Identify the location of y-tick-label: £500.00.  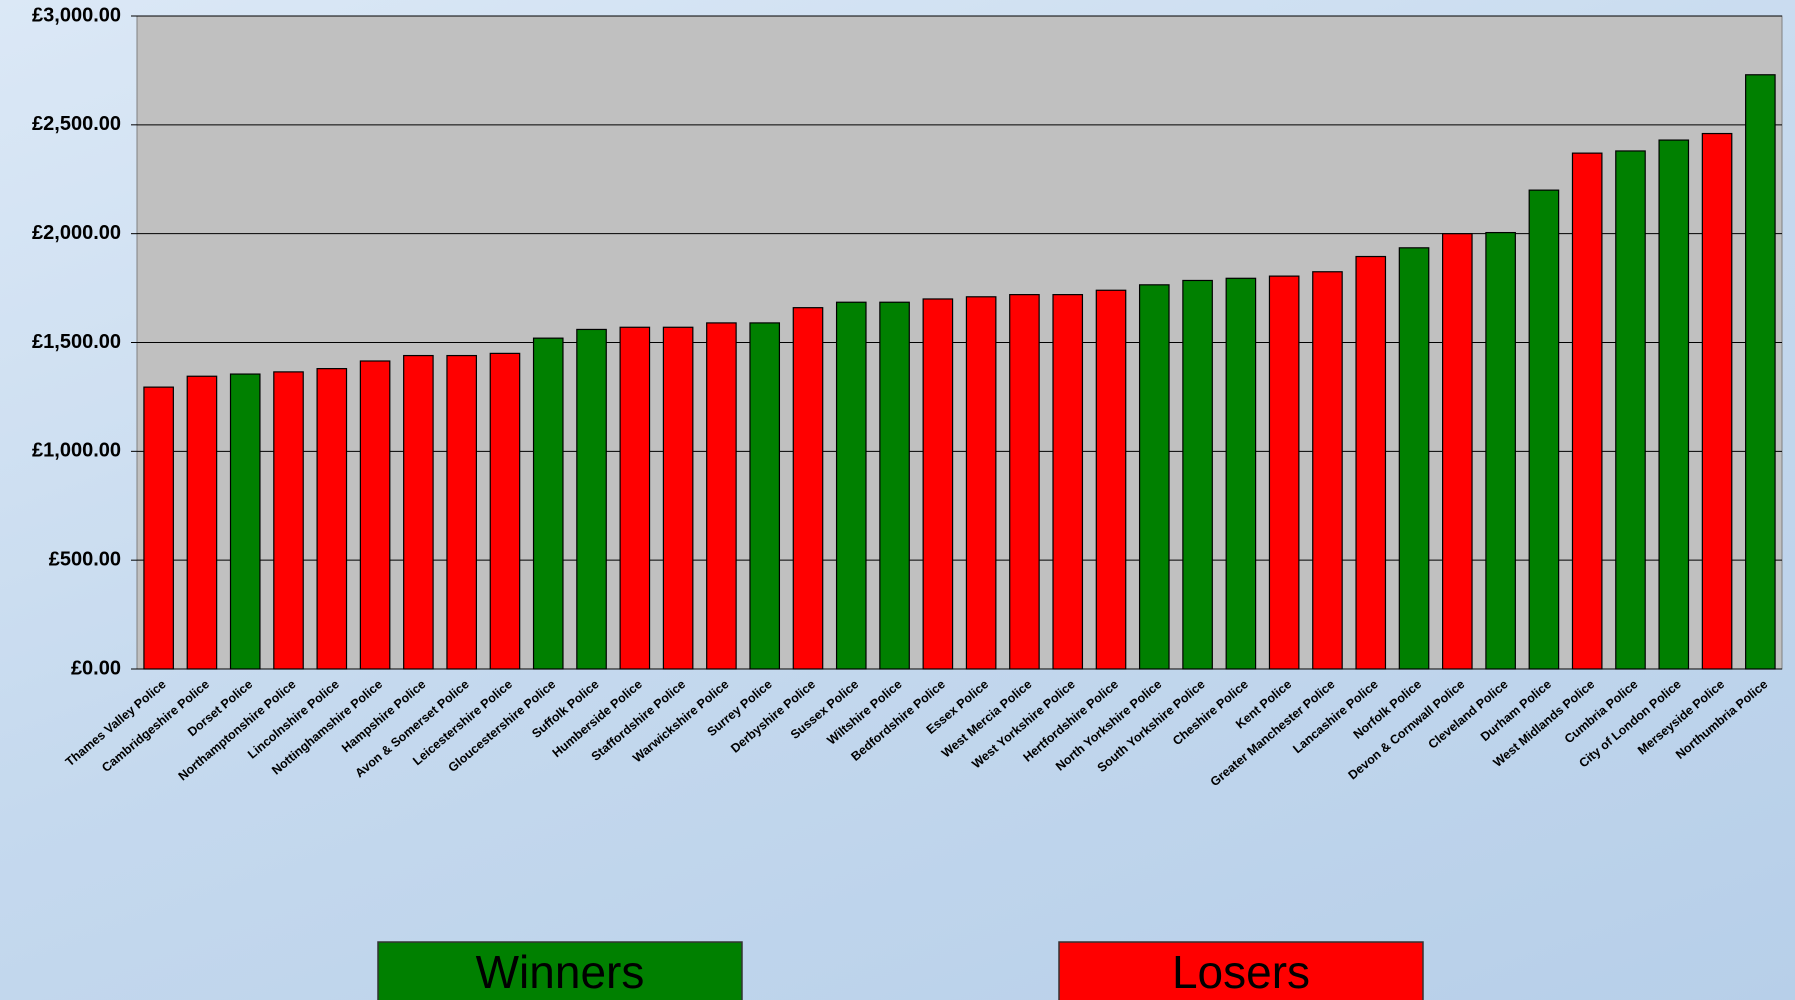
(85, 559).